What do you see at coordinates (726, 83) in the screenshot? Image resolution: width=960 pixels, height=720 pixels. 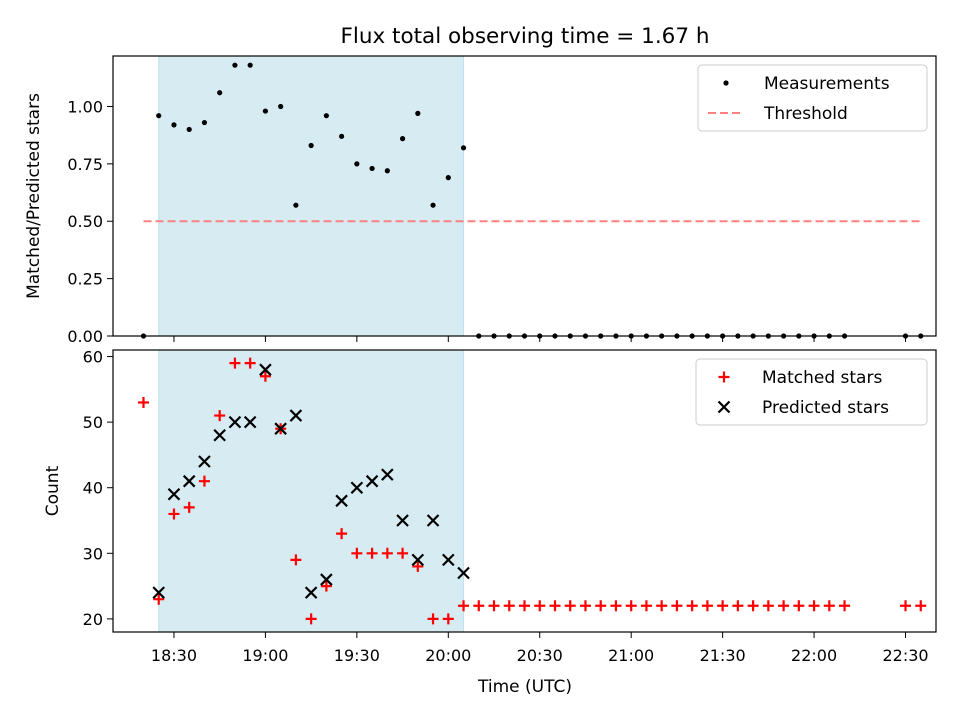 I see `legend-measurement-marker` at bounding box center [726, 83].